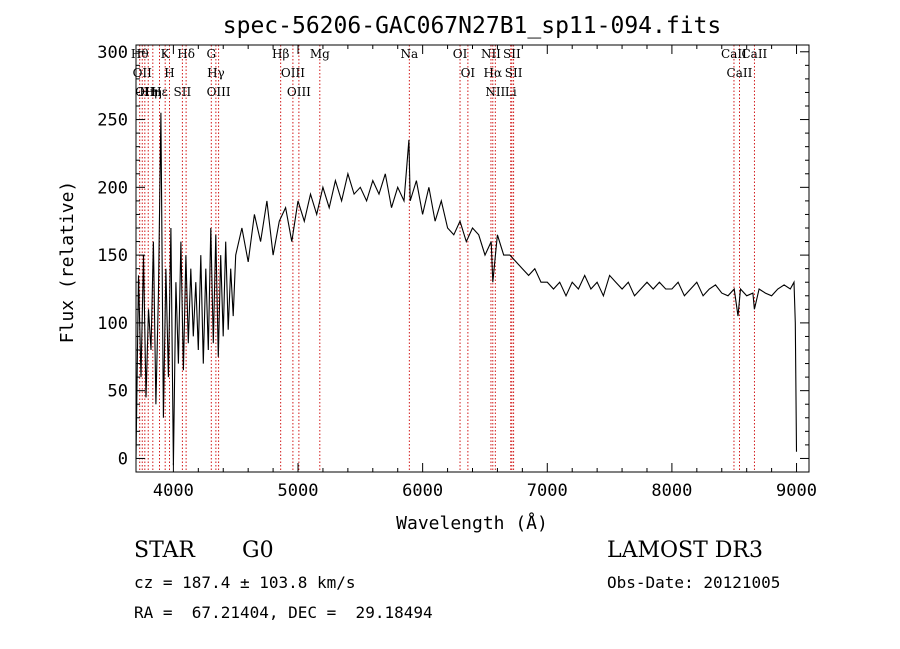 This screenshot has width=900, height=649. What do you see at coordinates (123, 459) in the screenshot?
I see `y-tick-label-0: 0` at bounding box center [123, 459].